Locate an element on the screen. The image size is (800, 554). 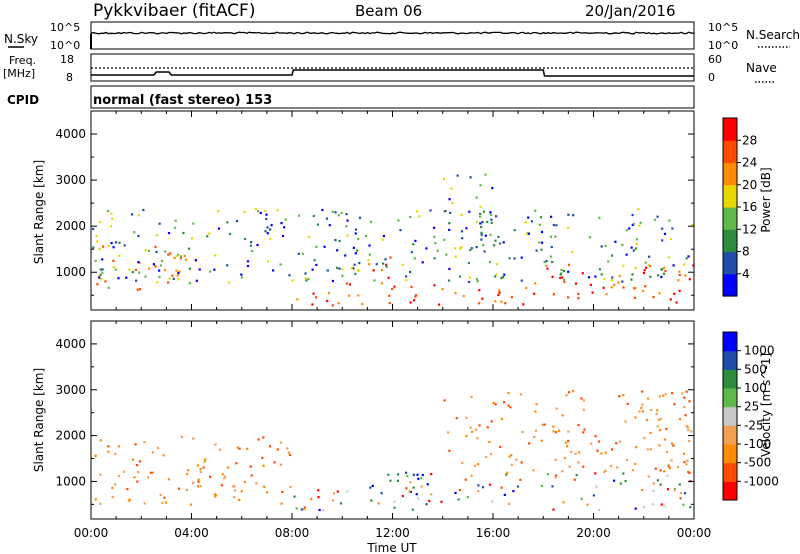
freq-tick-bottom: 8 is located at coordinates (69, 77).